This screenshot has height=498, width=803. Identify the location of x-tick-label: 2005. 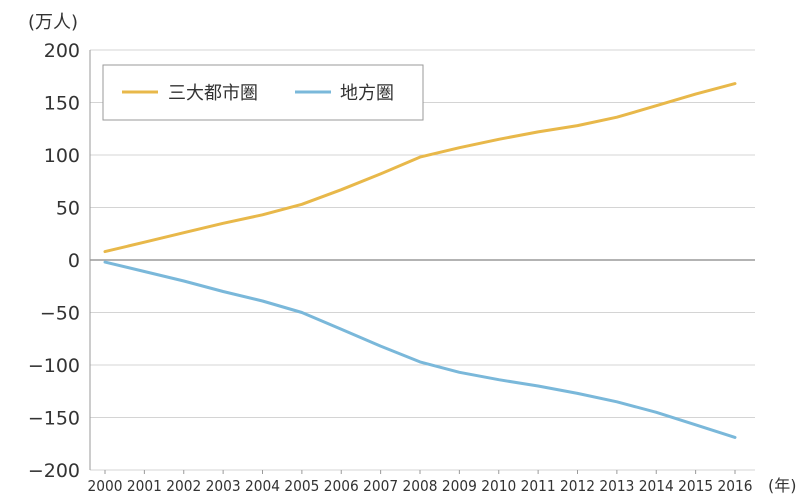
(301, 486).